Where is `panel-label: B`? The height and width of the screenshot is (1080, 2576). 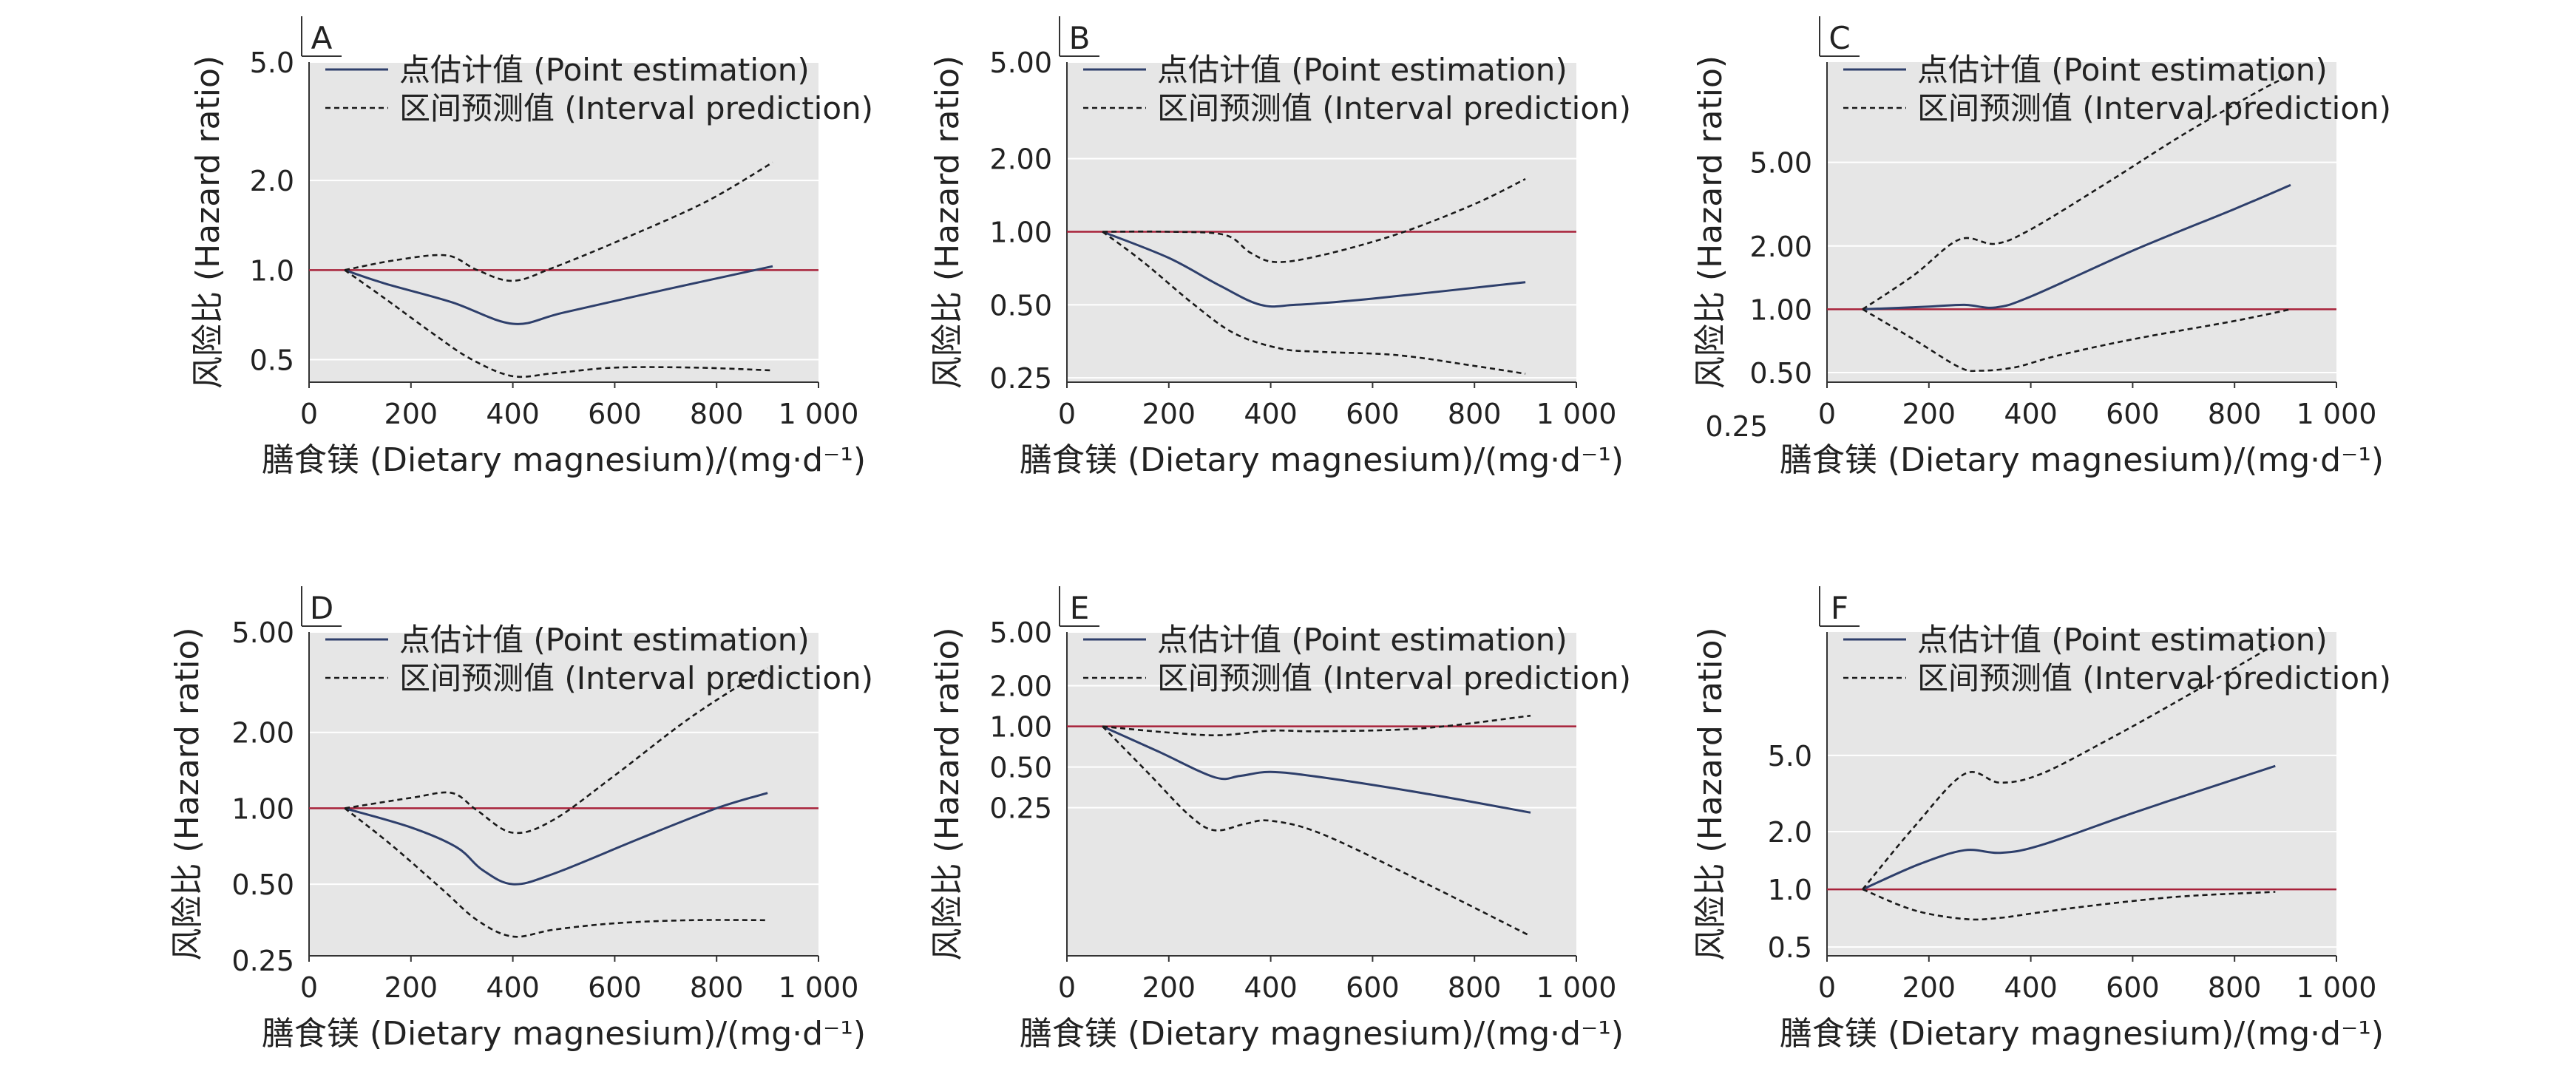 panel-label: B is located at coordinates (1080, 38).